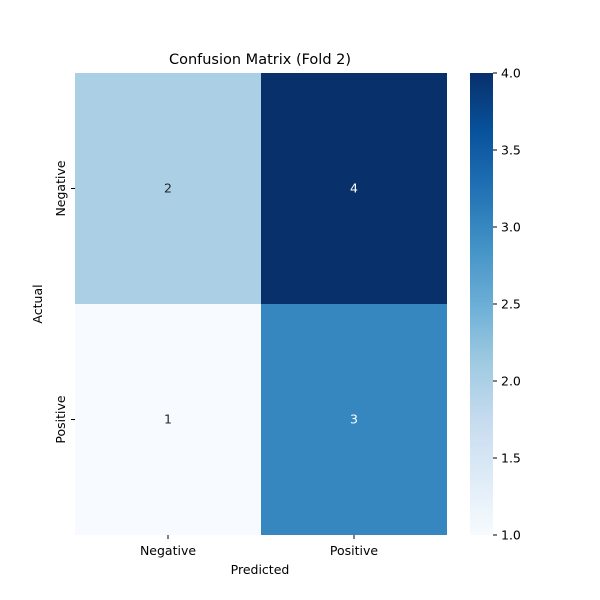  What do you see at coordinates (511, 535) in the screenshot?
I see `colorbar-tick-label: 1.0` at bounding box center [511, 535].